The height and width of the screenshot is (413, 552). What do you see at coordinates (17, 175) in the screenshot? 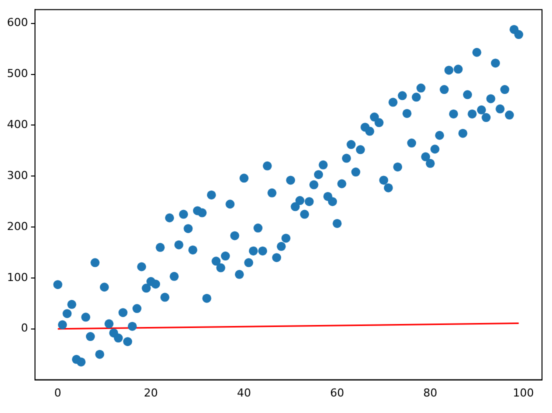
I see `y-tick-label: 300` at bounding box center [17, 175].